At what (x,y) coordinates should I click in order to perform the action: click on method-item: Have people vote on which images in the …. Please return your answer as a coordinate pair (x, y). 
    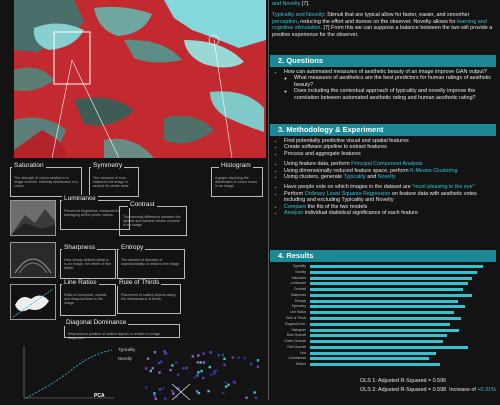
    Looking at the image, I should click on (390, 187).